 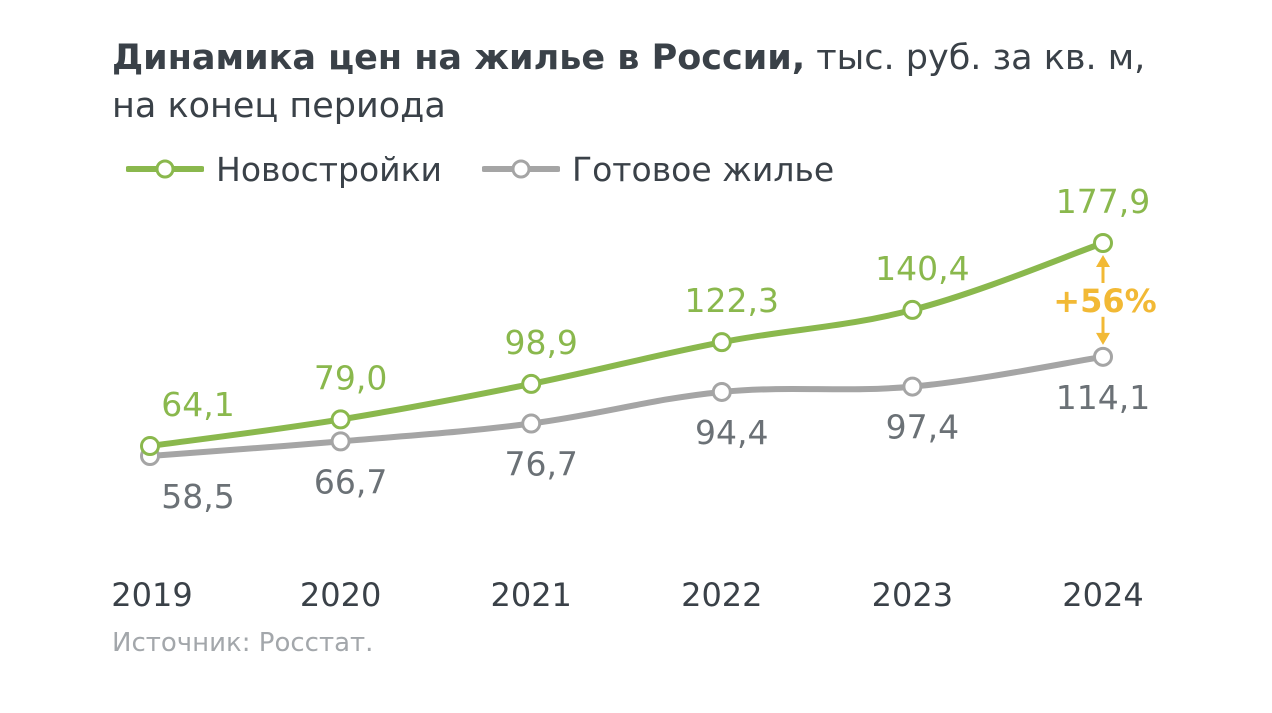 What do you see at coordinates (520, 169) in the screenshot?
I see `legend-swatch-secondary` at bounding box center [520, 169].